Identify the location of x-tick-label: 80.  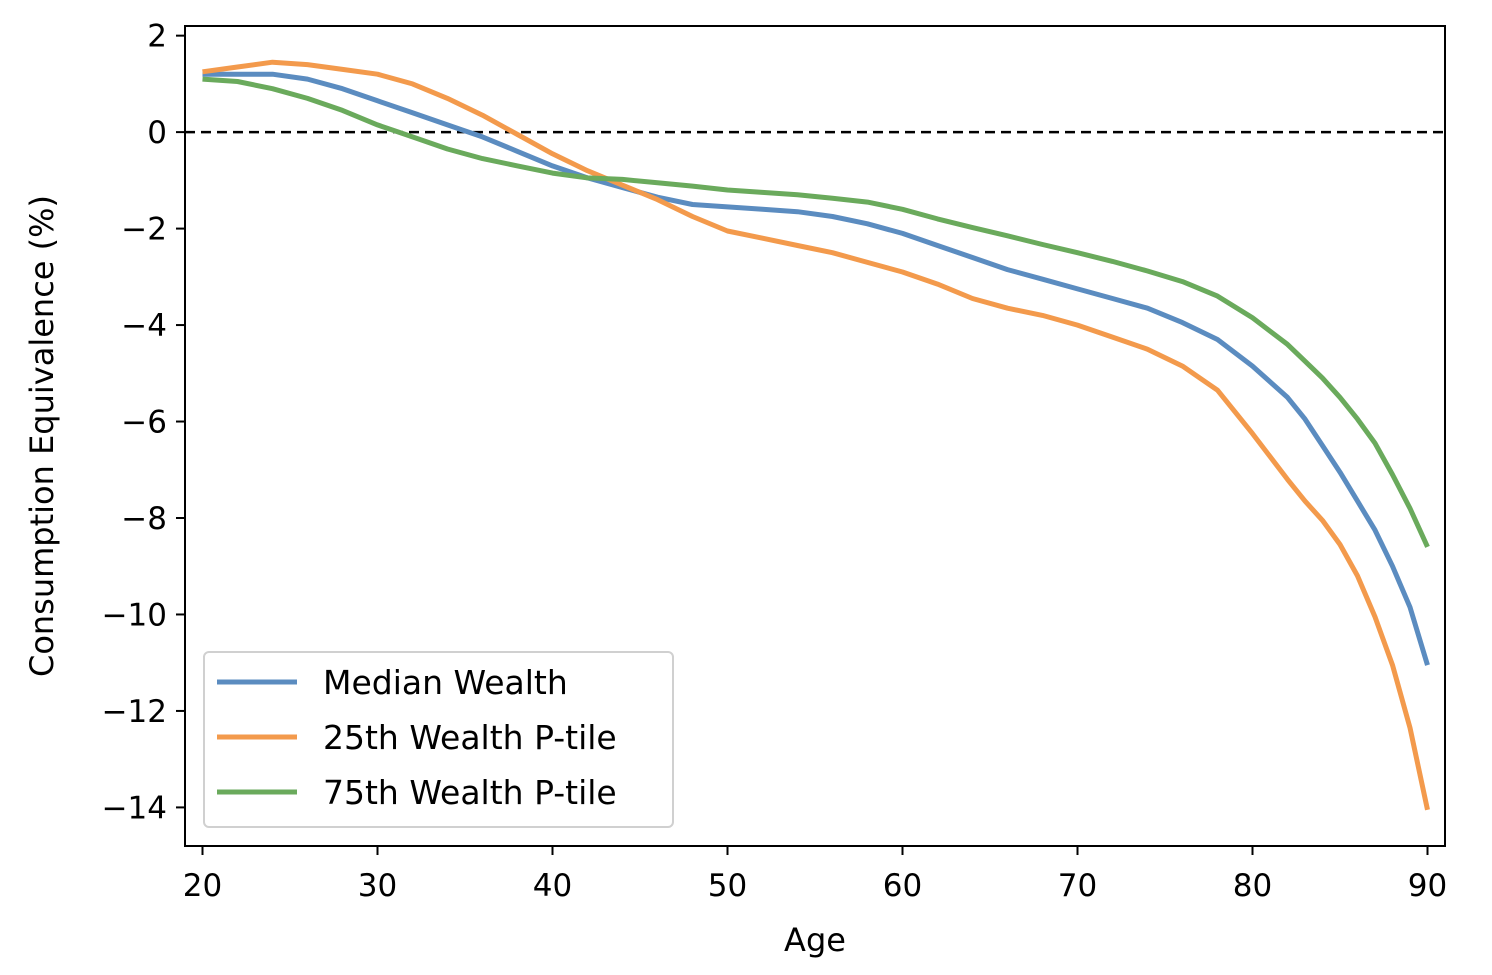
(1252, 886).